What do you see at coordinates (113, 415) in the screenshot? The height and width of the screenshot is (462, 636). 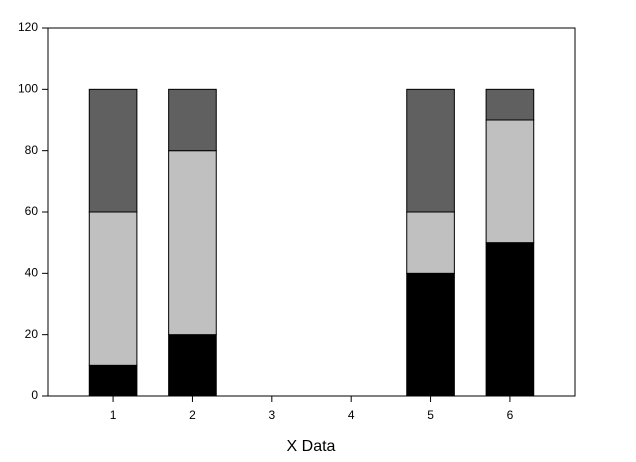 I see `x-tick-label: 1` at bounding box center [113, 415].